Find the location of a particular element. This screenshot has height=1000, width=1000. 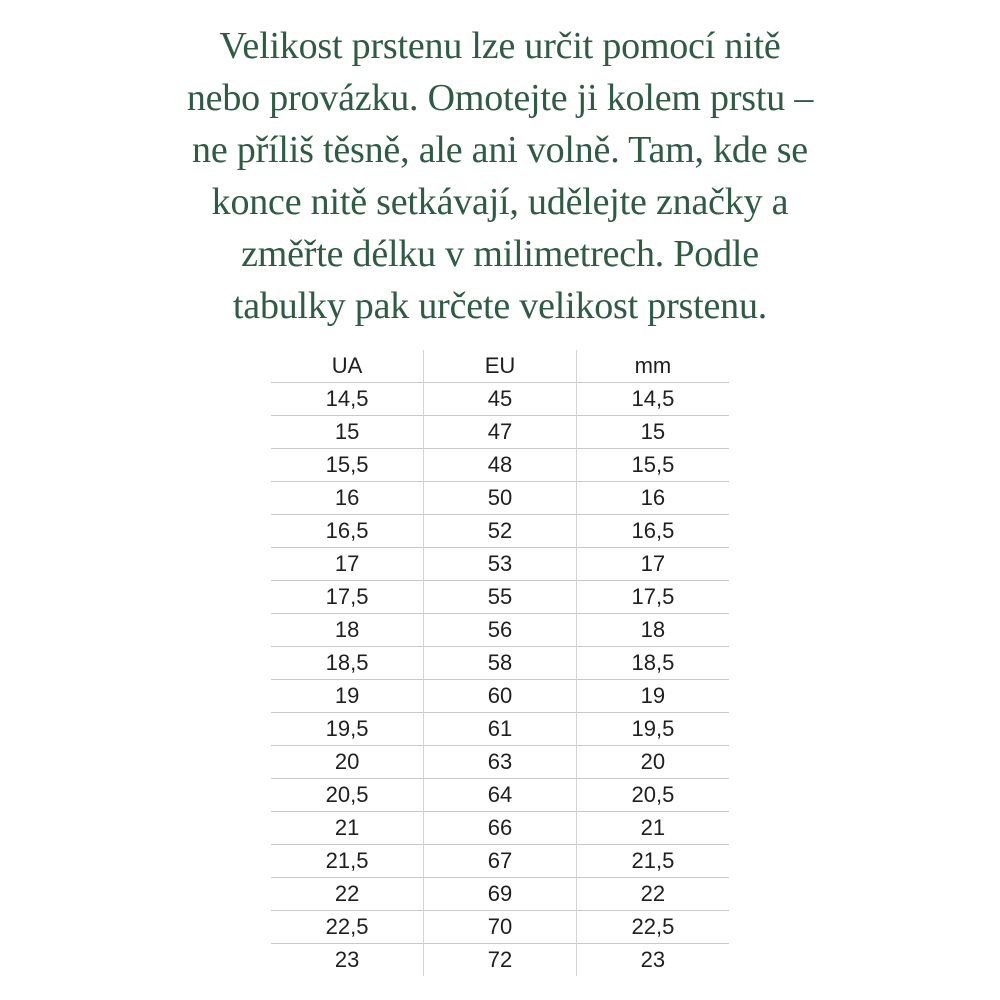

size-cell: 60 is located at coordinates (500, 695).